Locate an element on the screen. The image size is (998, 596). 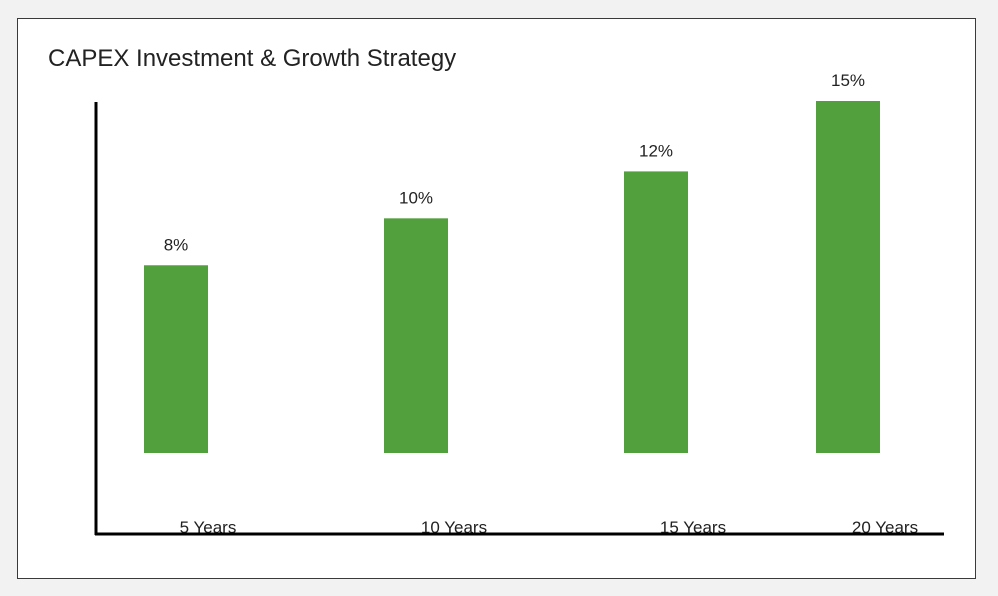
bar-value-label-2: 10% is located at coordinates (416, 197).